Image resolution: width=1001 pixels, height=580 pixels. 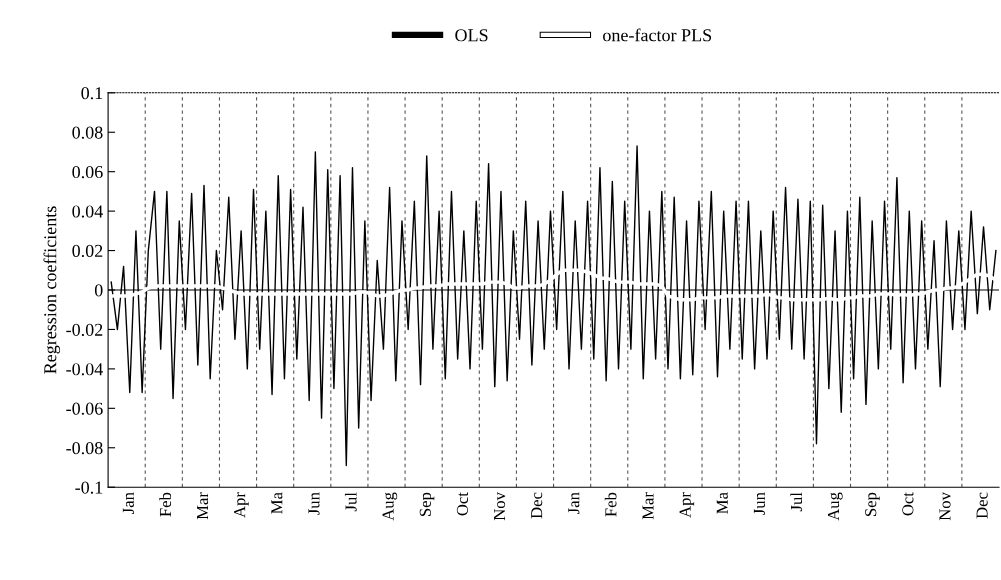 I want to click on y-tick-label: -0.06, so click(x=84, y=408).